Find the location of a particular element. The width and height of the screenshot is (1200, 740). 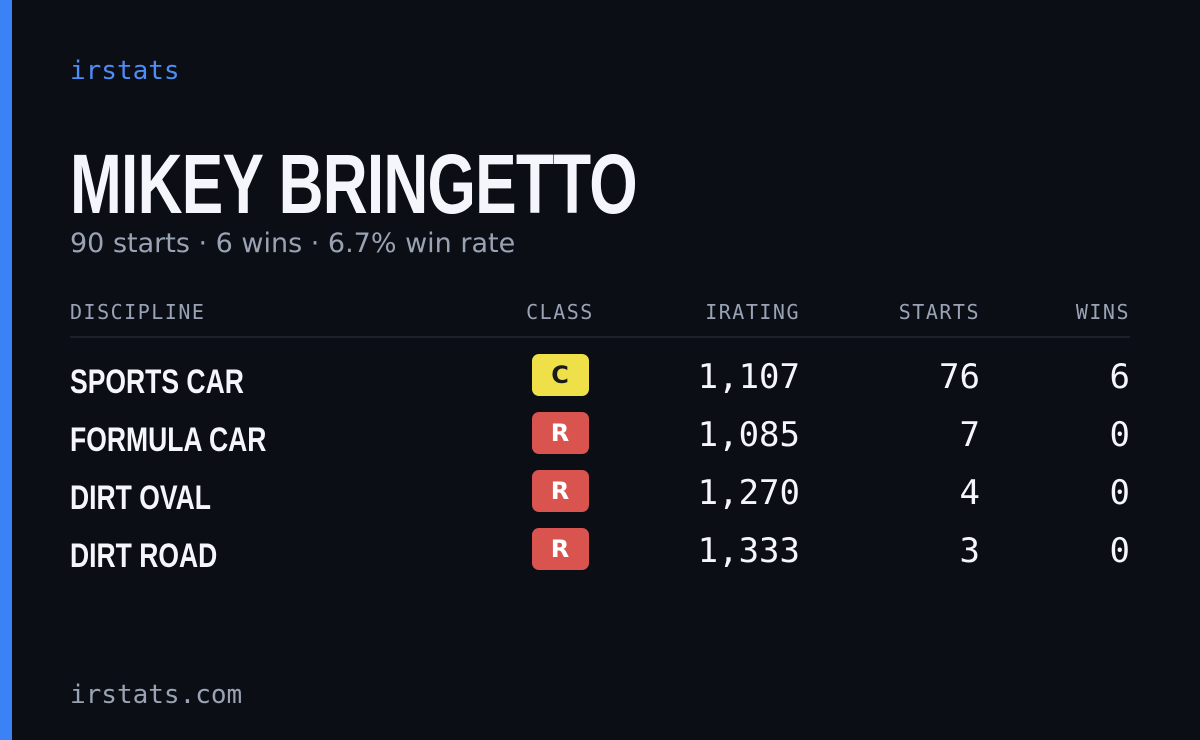

accent-bar is located at coordinates (6, 370).